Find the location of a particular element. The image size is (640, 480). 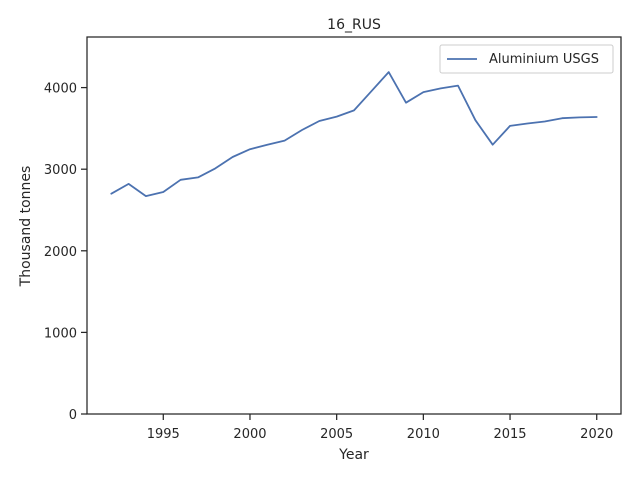

x-tick-label: 2010 is located at coordinates (423, 434).